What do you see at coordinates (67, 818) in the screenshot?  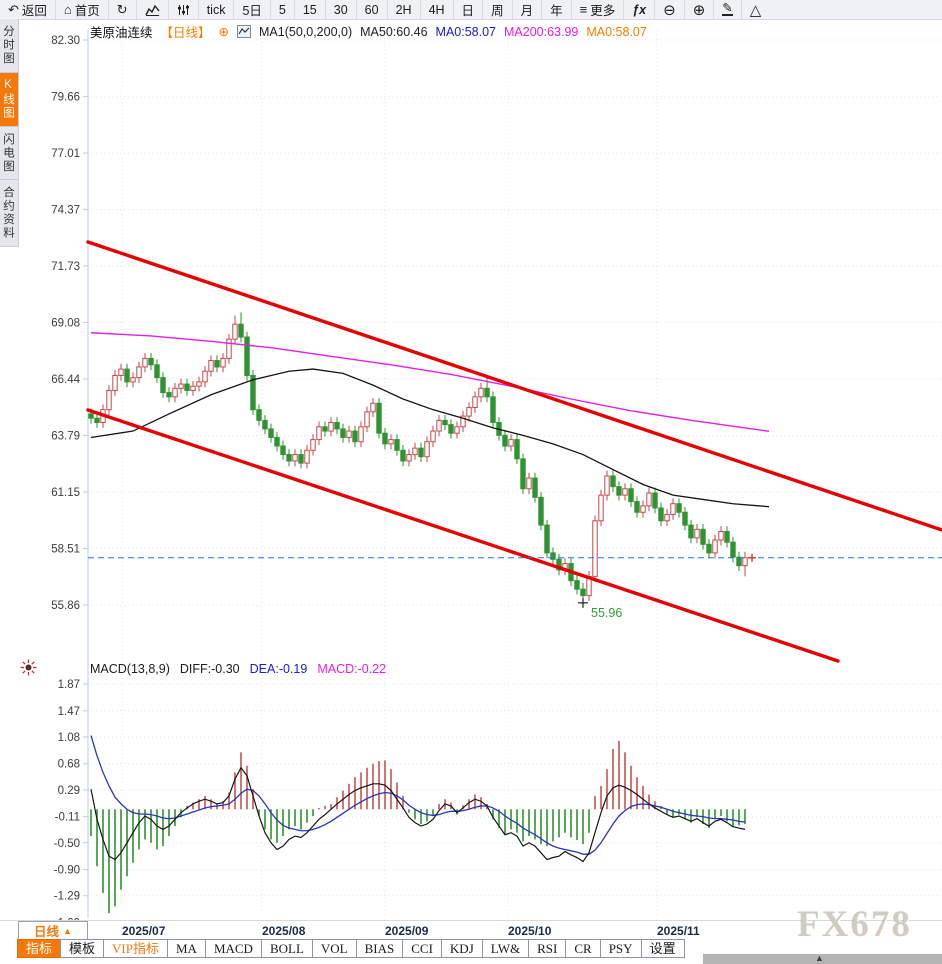 I see `svg-text: -0.11` at bounding box center [67, 818].